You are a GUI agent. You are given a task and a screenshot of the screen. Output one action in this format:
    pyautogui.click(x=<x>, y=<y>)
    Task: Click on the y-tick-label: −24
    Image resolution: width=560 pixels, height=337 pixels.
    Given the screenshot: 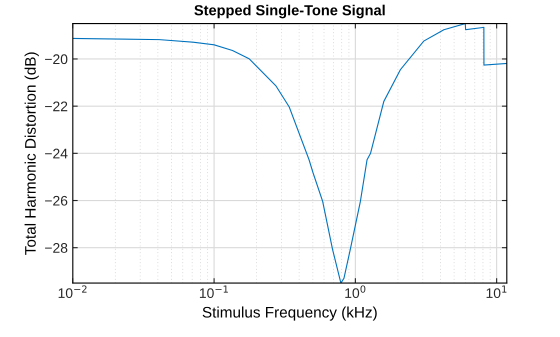 What is the action you would take?
    pyautogui.click(x=56, y=153)
    